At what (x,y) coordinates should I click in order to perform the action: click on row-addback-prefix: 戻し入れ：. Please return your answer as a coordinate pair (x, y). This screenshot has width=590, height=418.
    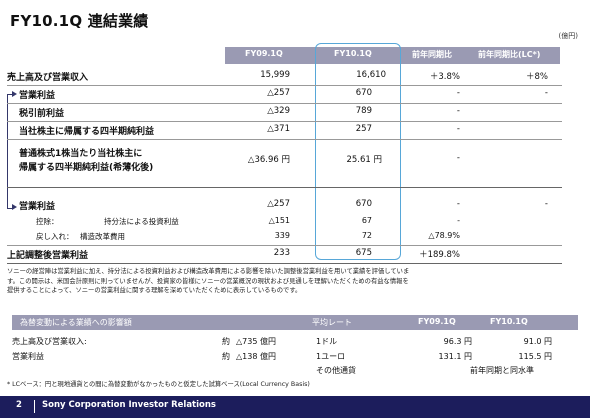
    Looking at the image, I should click on (55, 236).